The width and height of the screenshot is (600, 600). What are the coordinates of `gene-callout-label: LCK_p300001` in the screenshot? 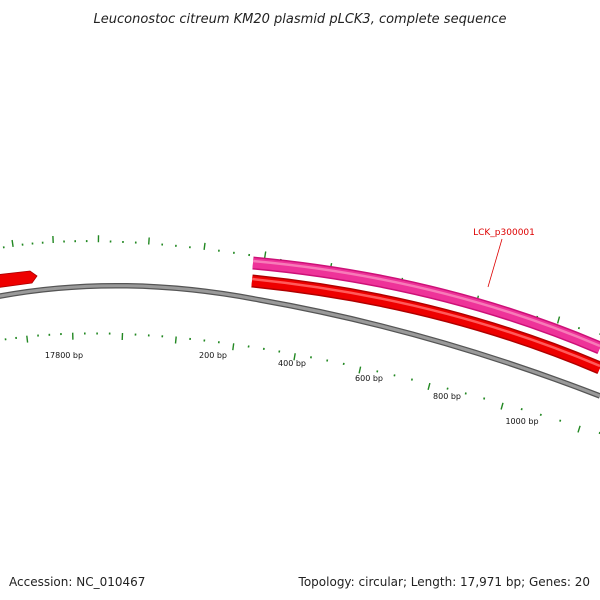 It's located at (504, 233).